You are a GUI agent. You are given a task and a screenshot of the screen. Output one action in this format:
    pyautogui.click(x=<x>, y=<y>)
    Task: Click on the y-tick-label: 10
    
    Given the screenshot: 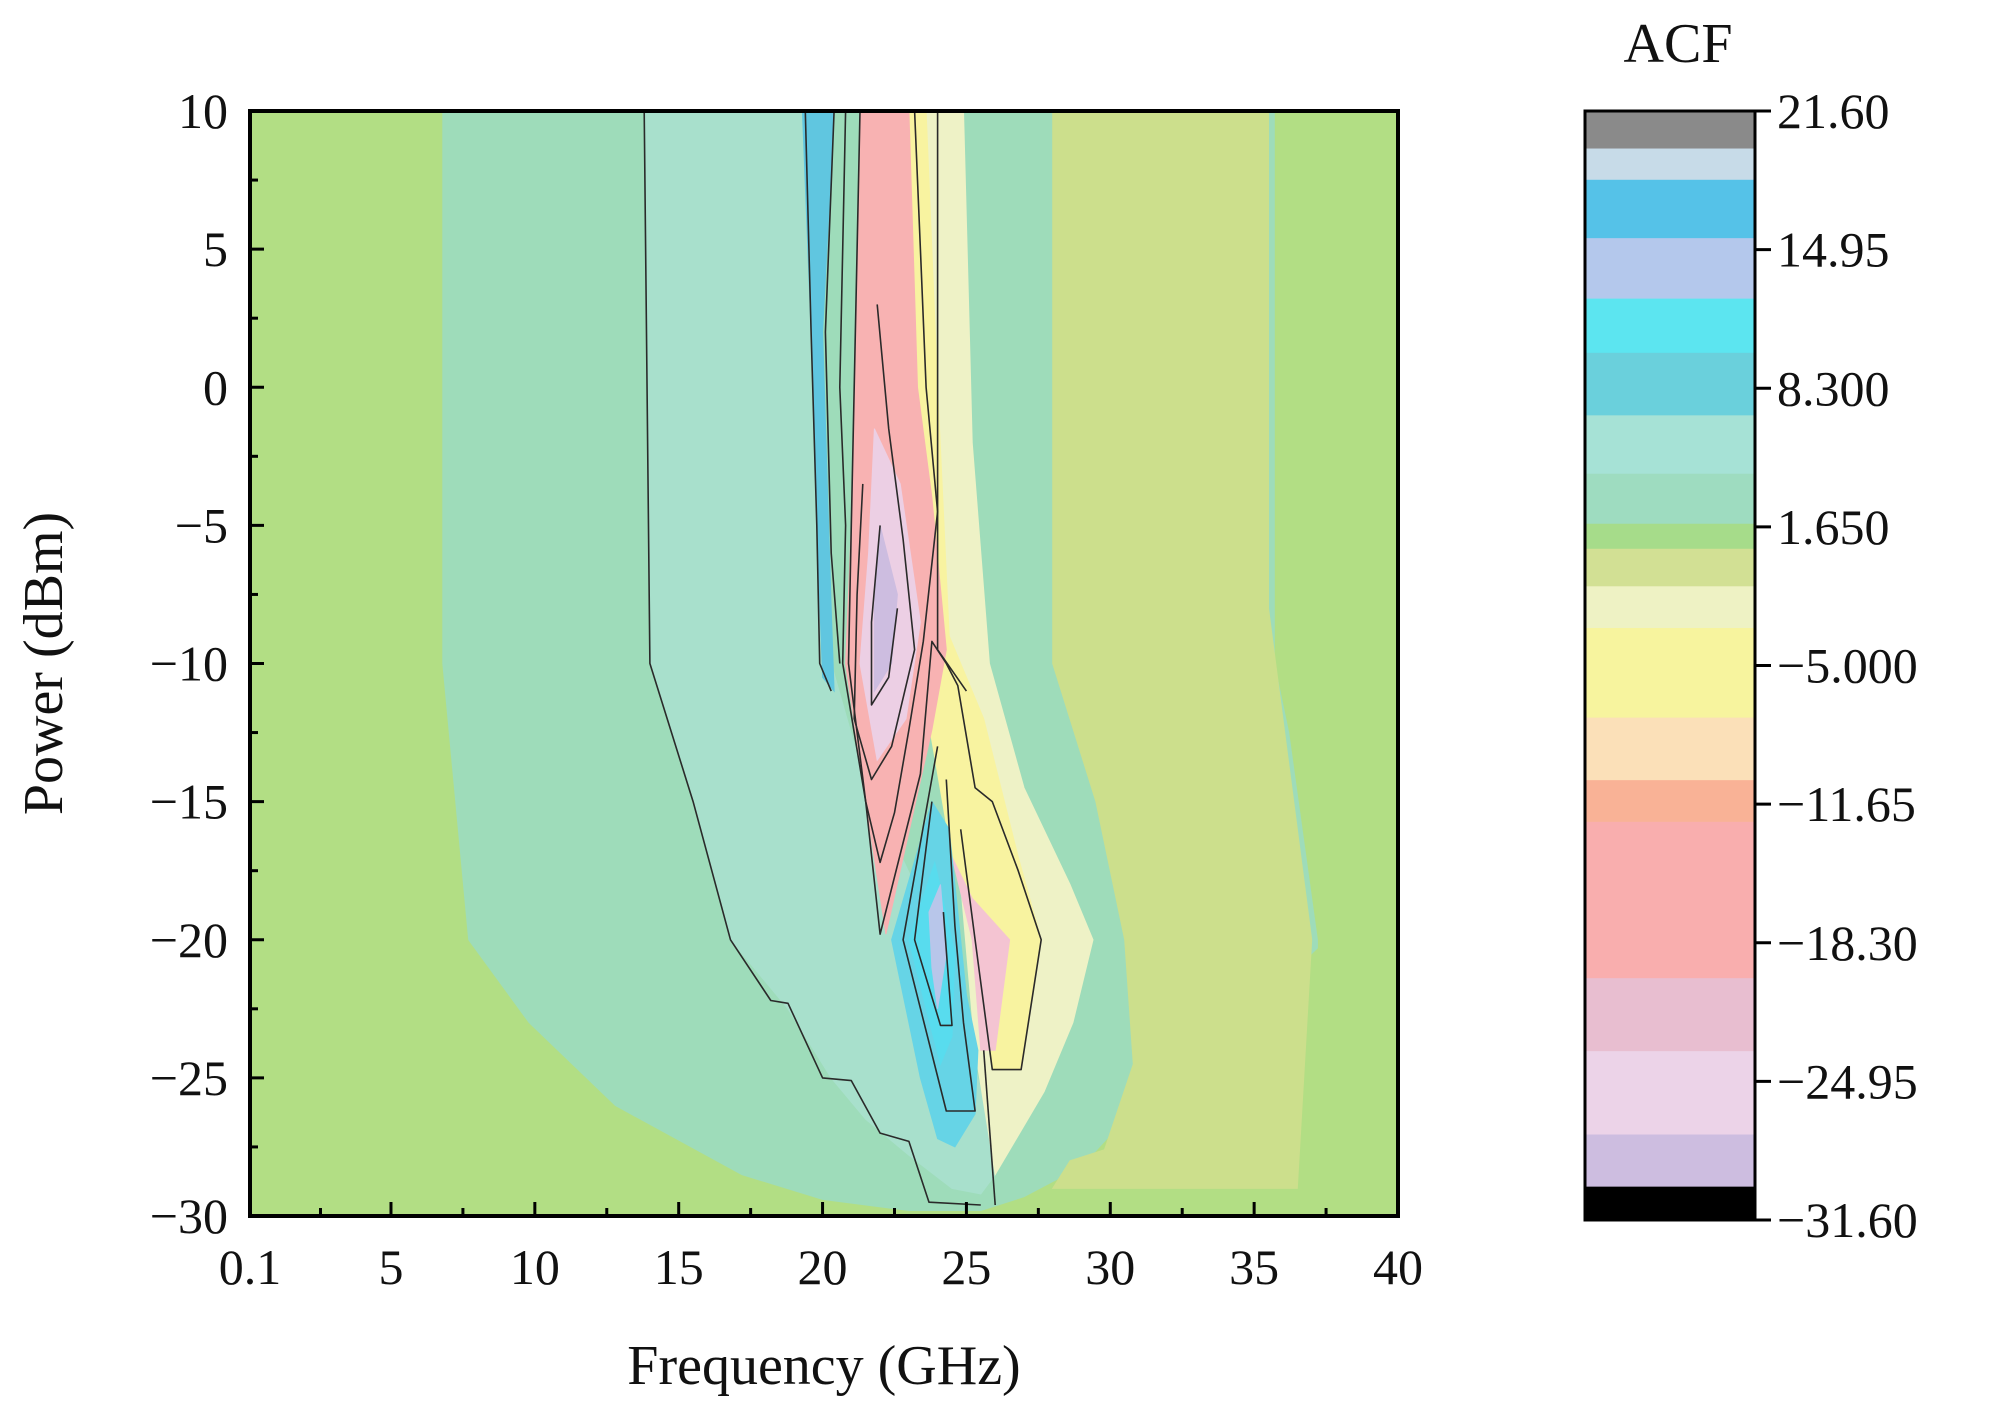 What is the action you would take?
    pyautogui.click(x=203, y=111)
    